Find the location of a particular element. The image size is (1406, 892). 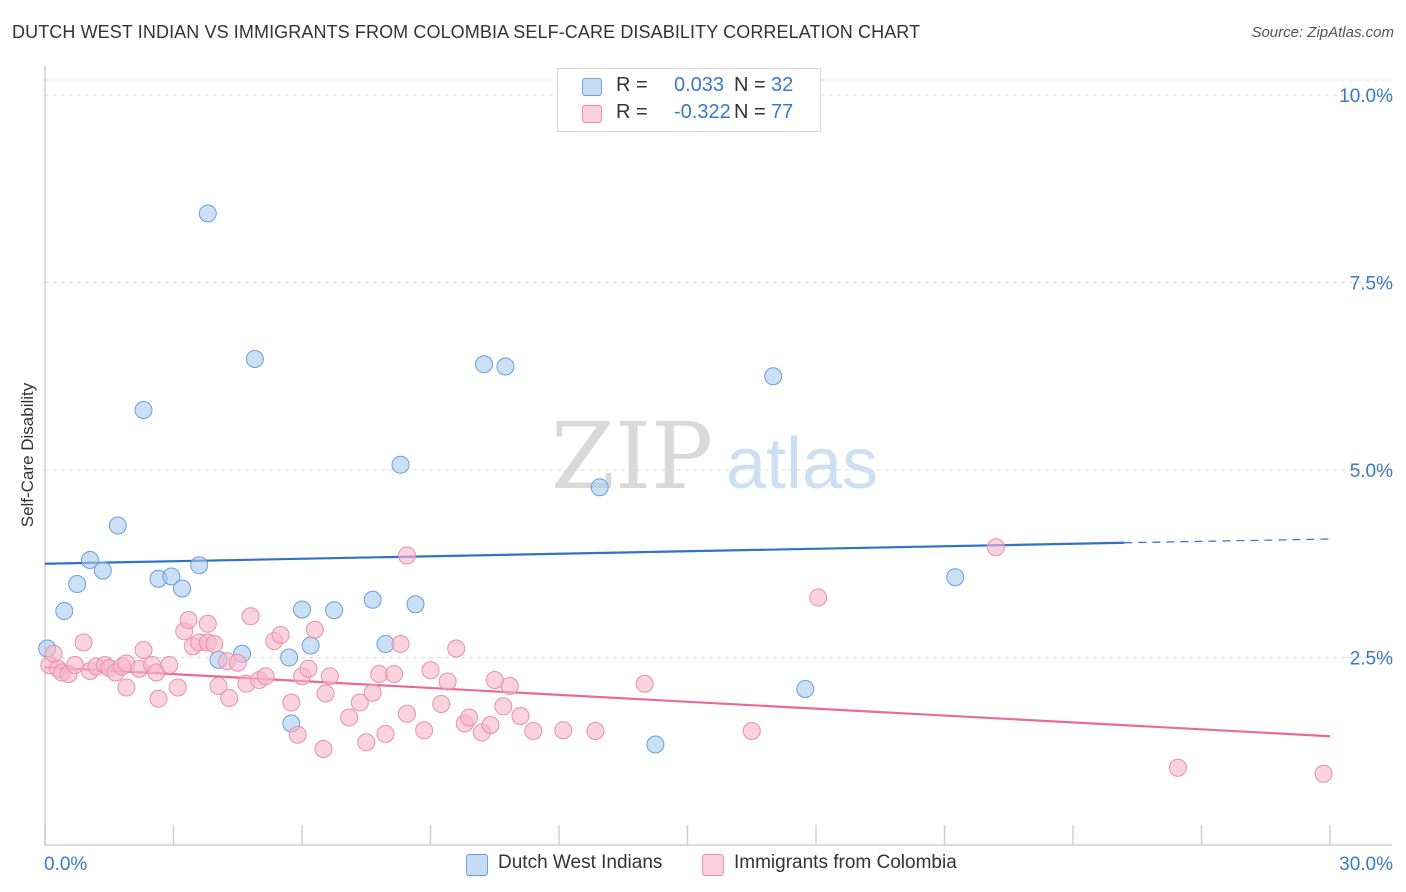

n-value: 32 is located at coordinates (782, 85).